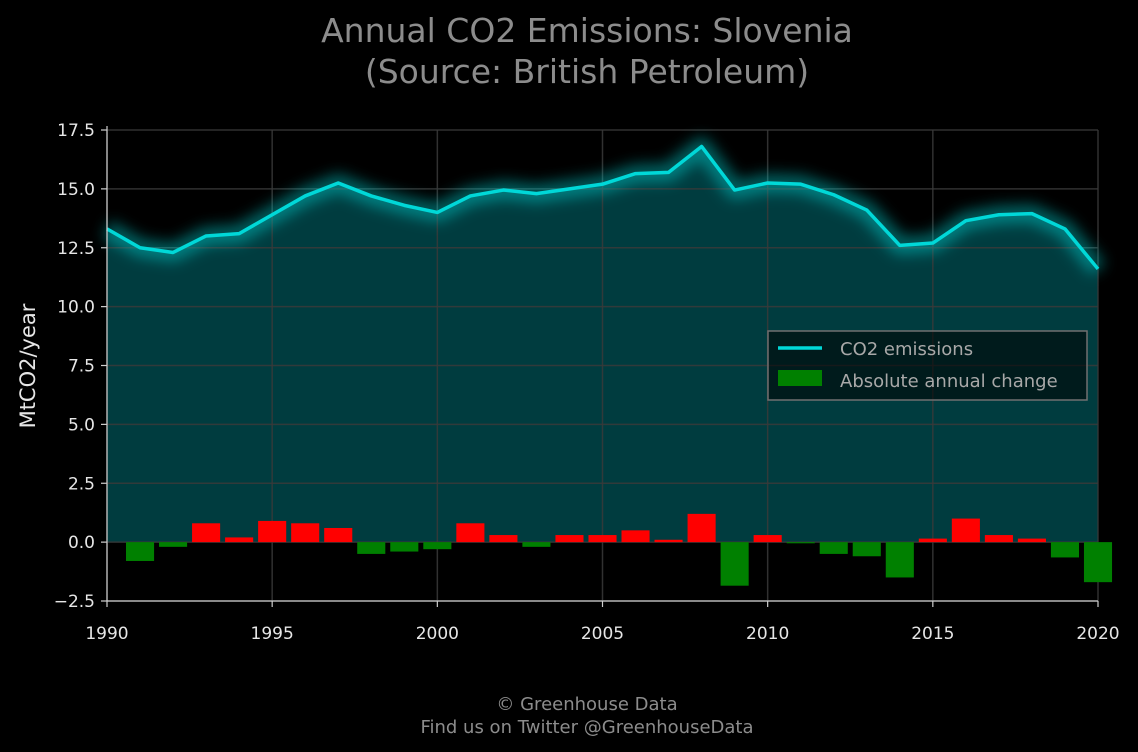 The height and width of the screenshot is (752, 1138). Describe the element at coordinates (587, 30) in the screenshot. I see `chart-title-line-1: Annual CO2 Emissions: Slovenia` at that location.